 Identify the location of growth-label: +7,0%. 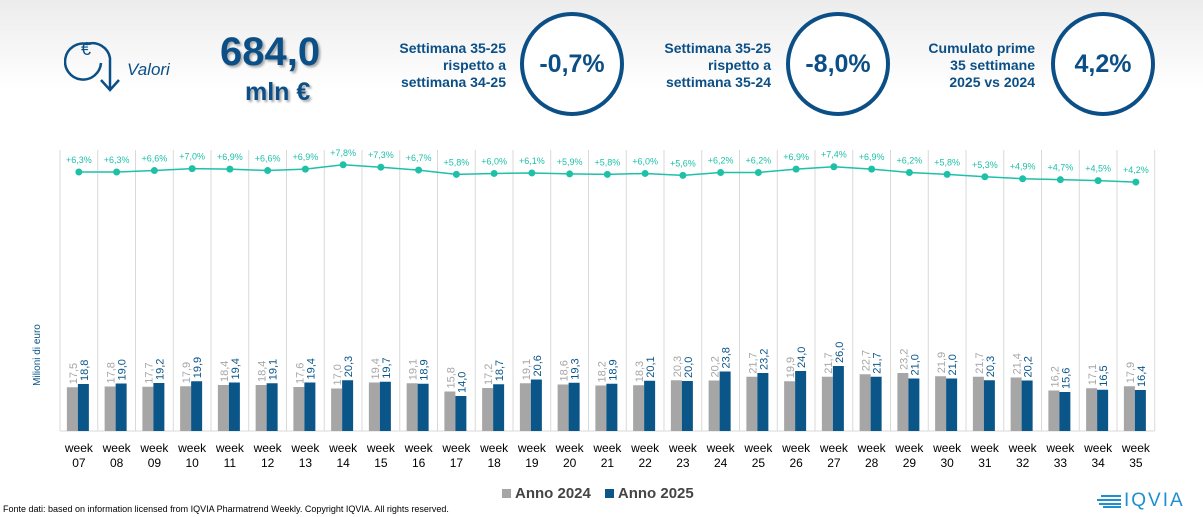
(192, 157).